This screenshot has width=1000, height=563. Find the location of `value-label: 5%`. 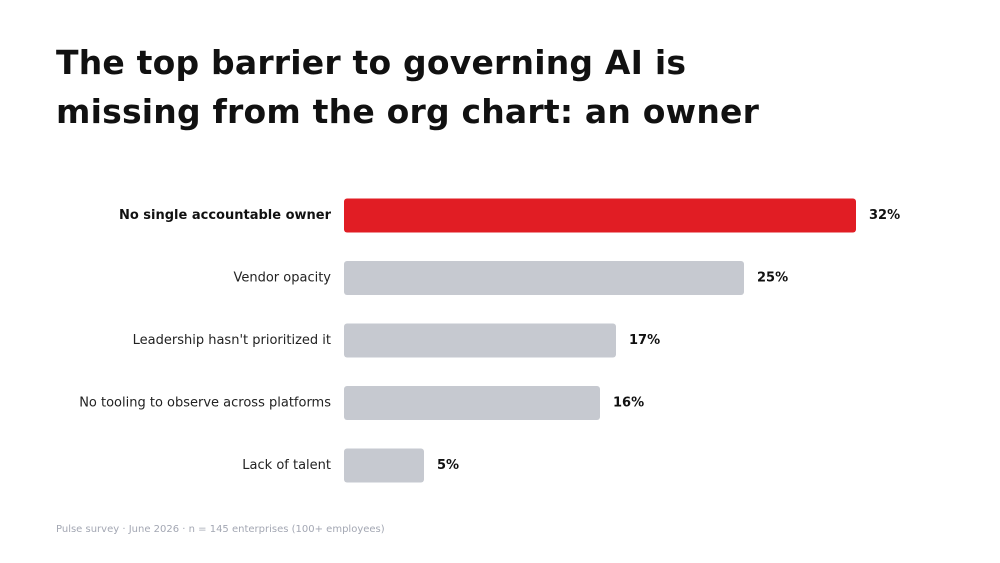

value-label: 5% is located at coordinates (448, 465).